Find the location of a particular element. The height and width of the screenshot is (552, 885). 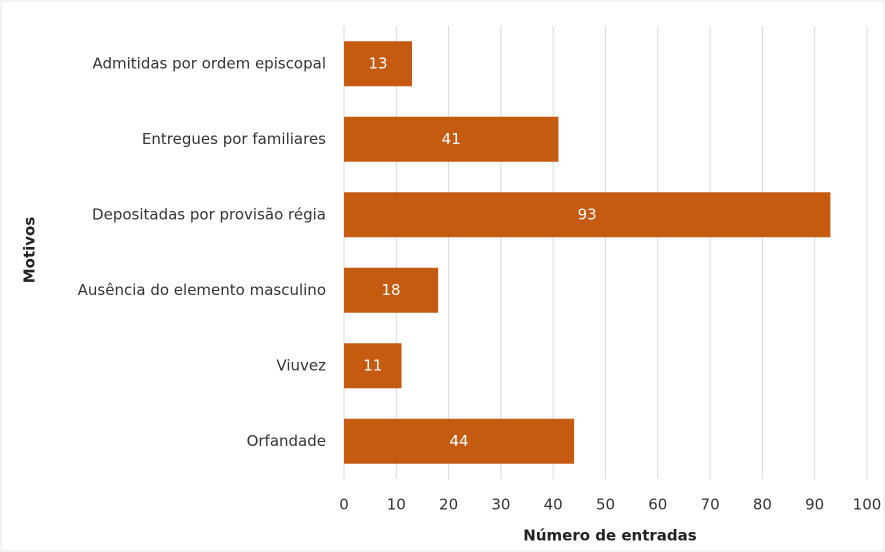

value-label: 41 is located at coordinates (451, 139).